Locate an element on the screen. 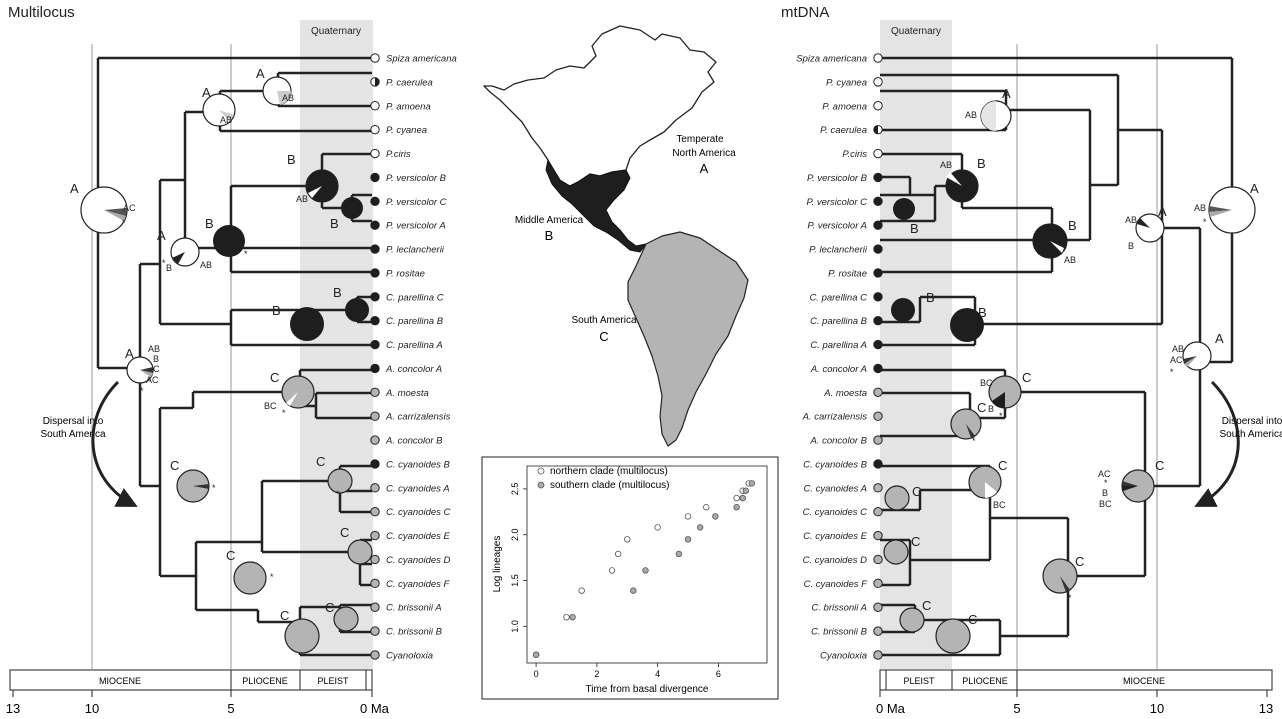 The height and width of the screenshot is (719, 1282). pie-node-parellina-left is located at coordinates (307, 324).